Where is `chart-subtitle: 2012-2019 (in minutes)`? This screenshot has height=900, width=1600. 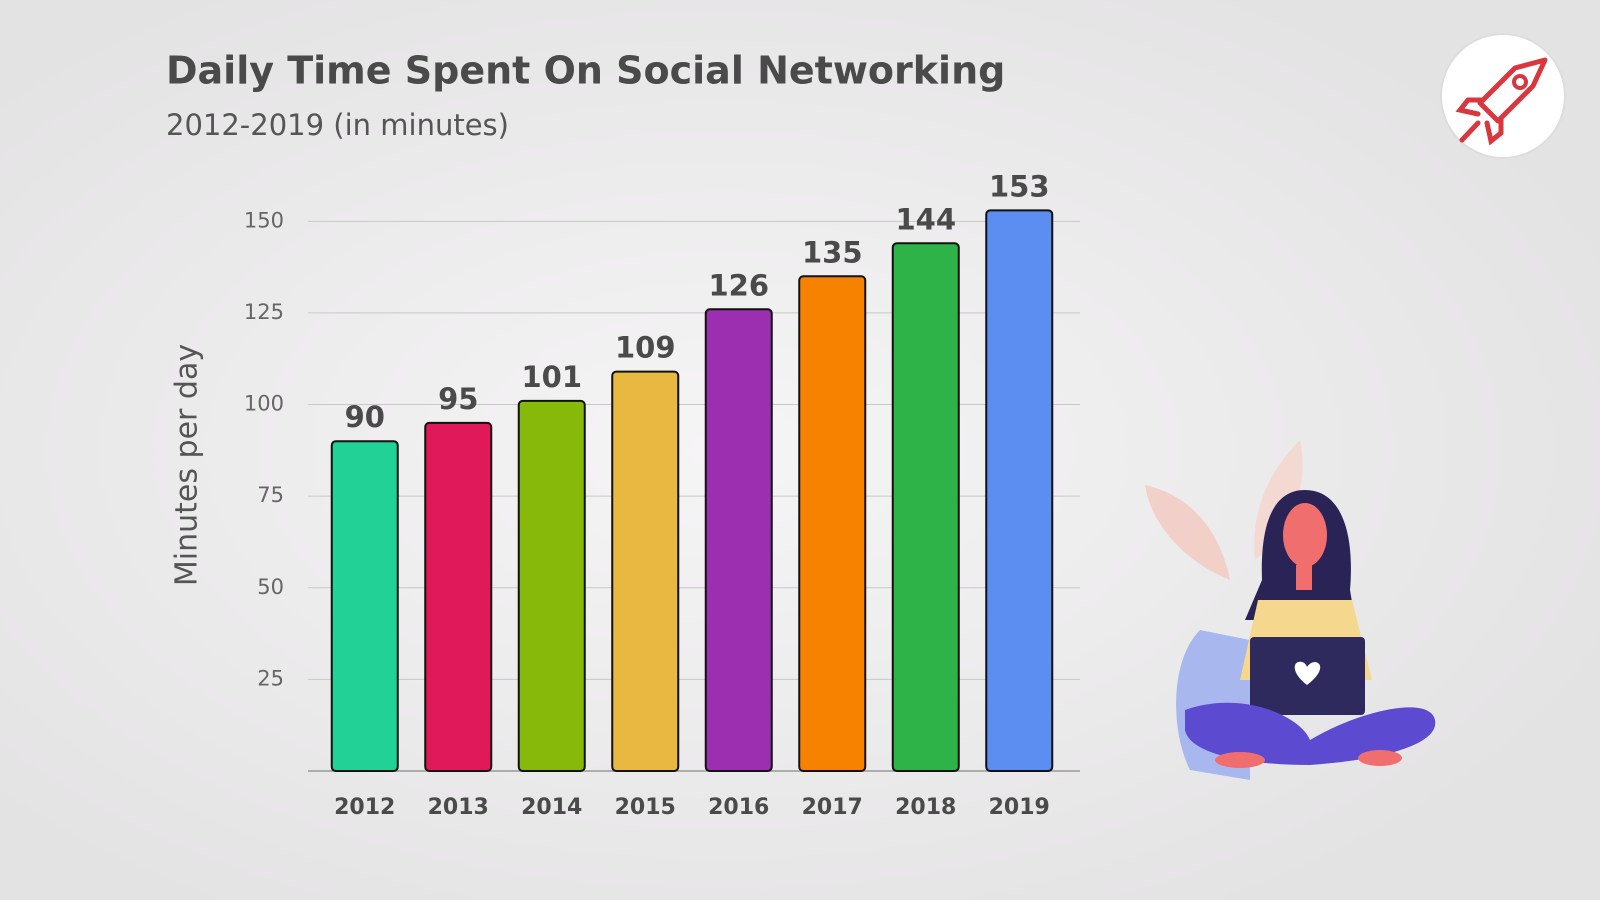 chart-subtitle: 2012-2019 (in minutes) is located at coordinates (337, 125).